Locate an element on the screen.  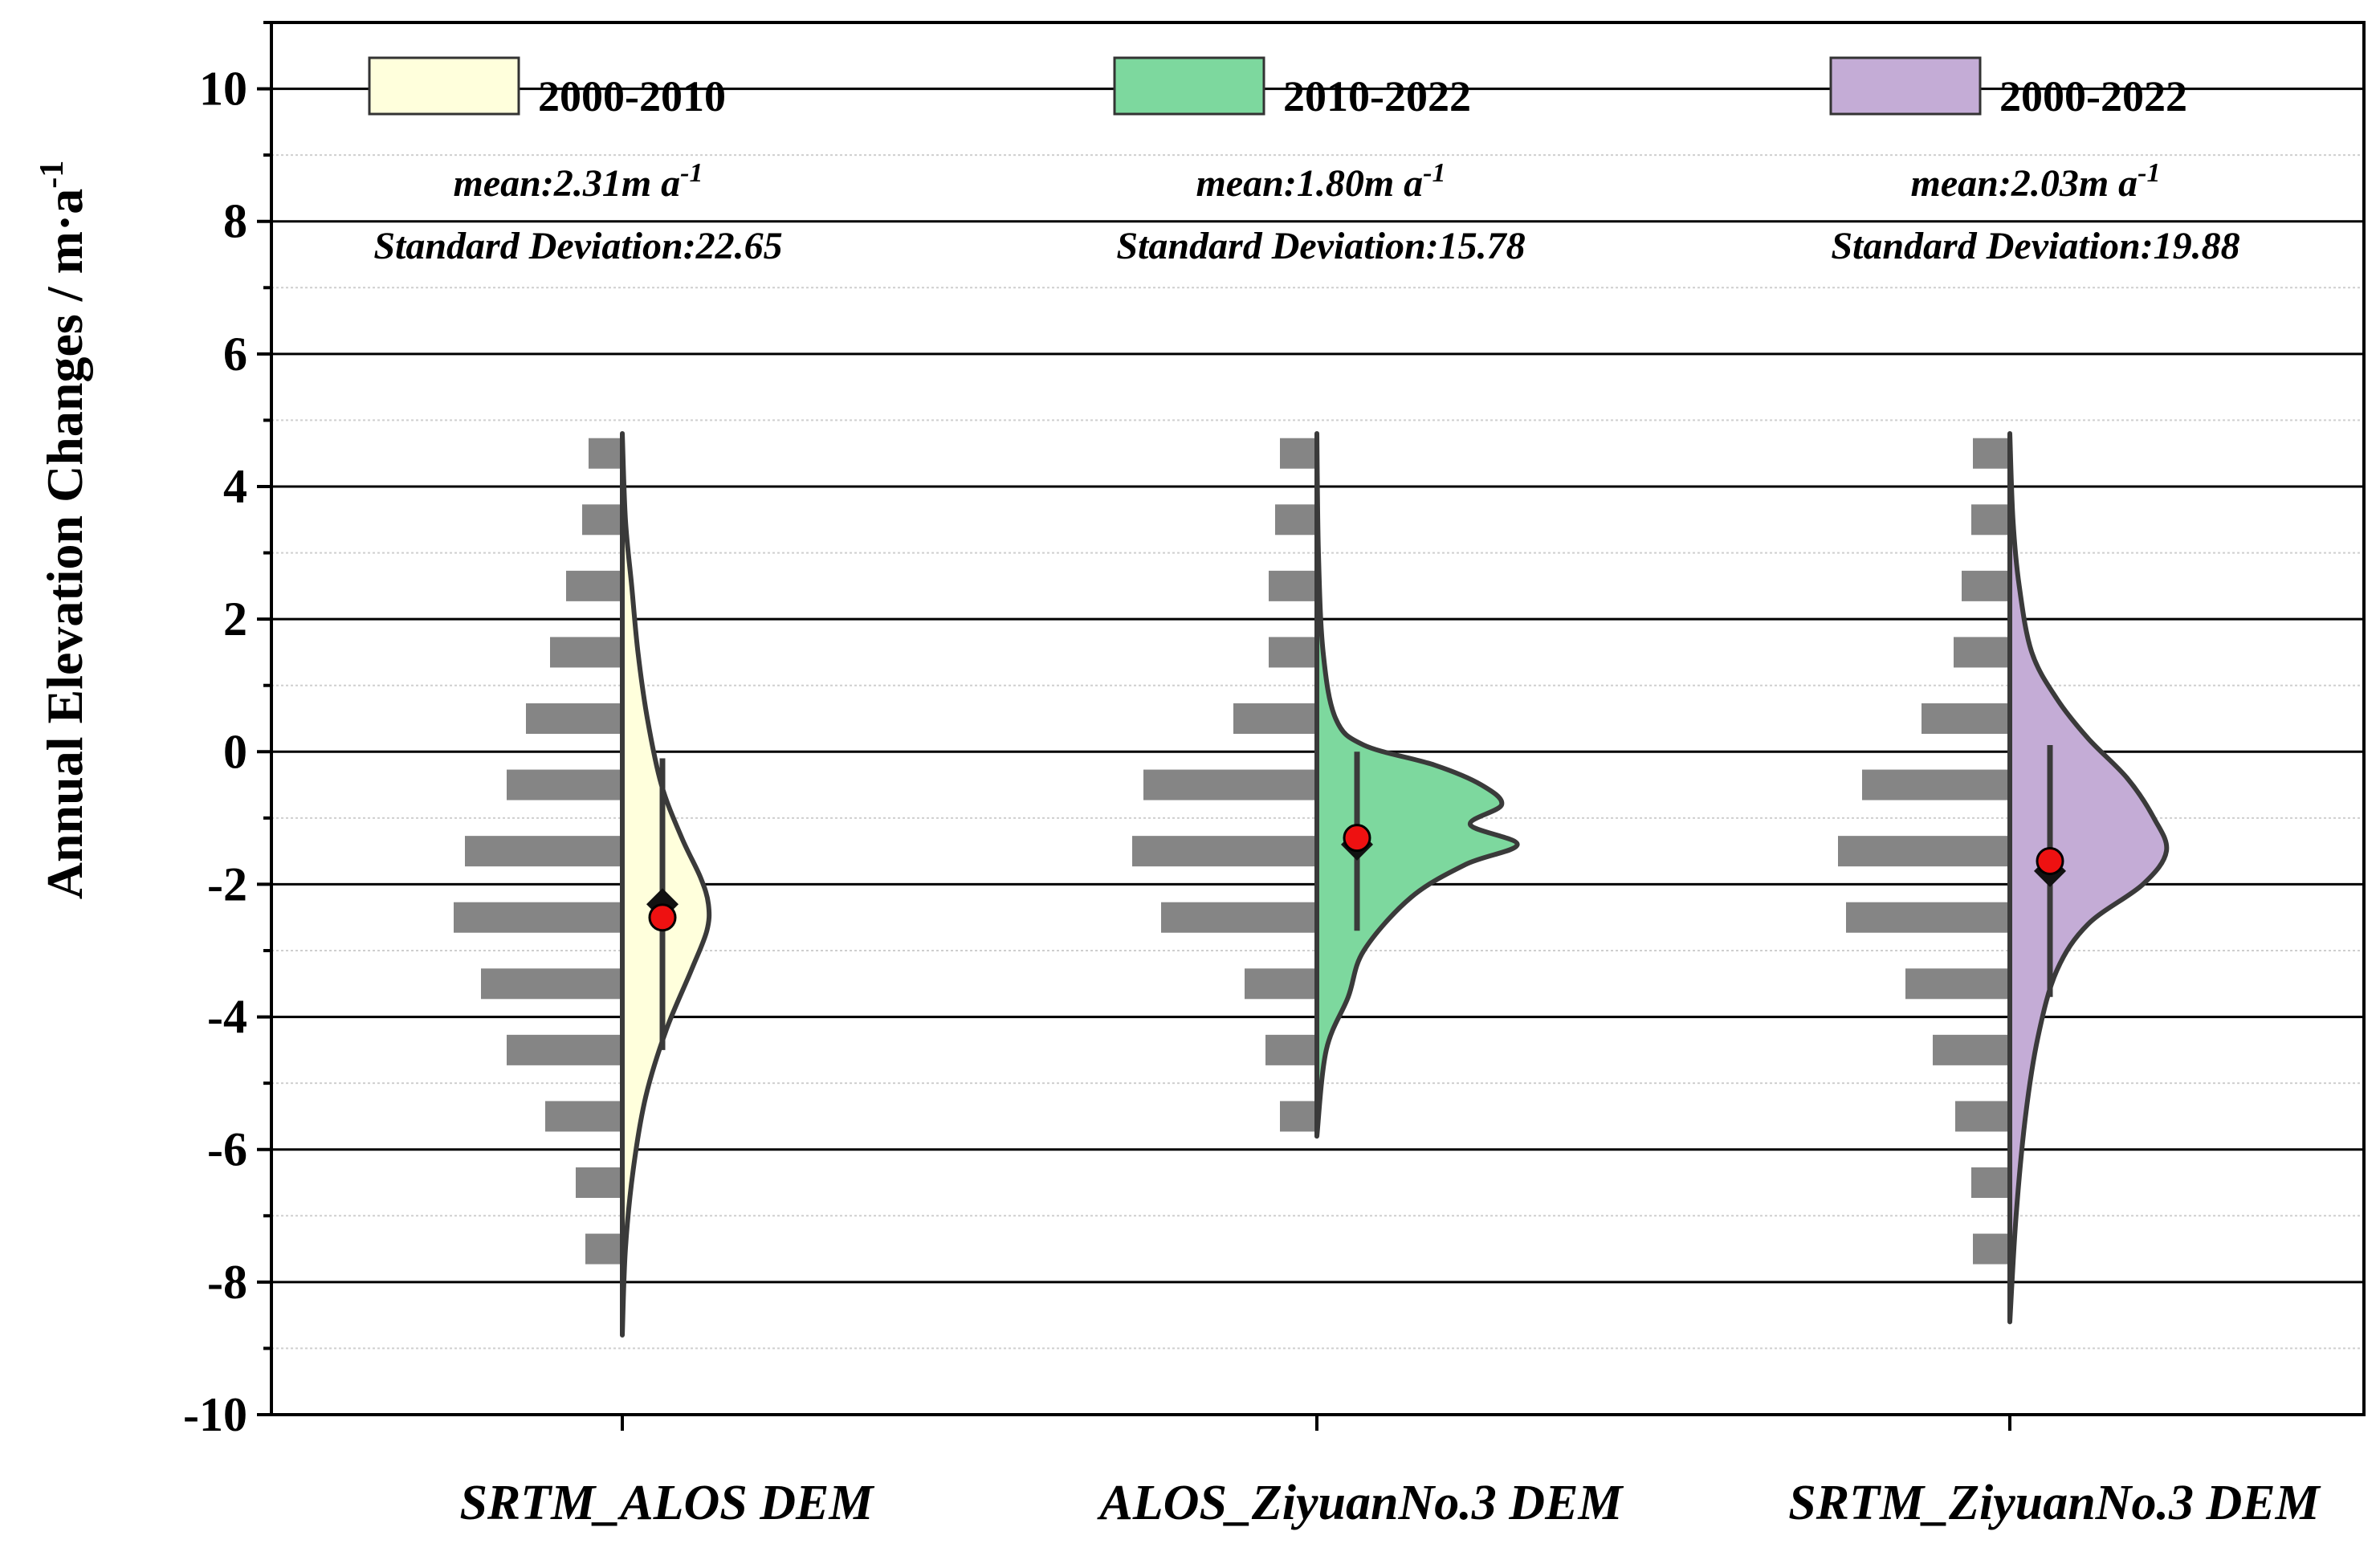
y-tick-label: 6 is located at coordinates (235, 354).